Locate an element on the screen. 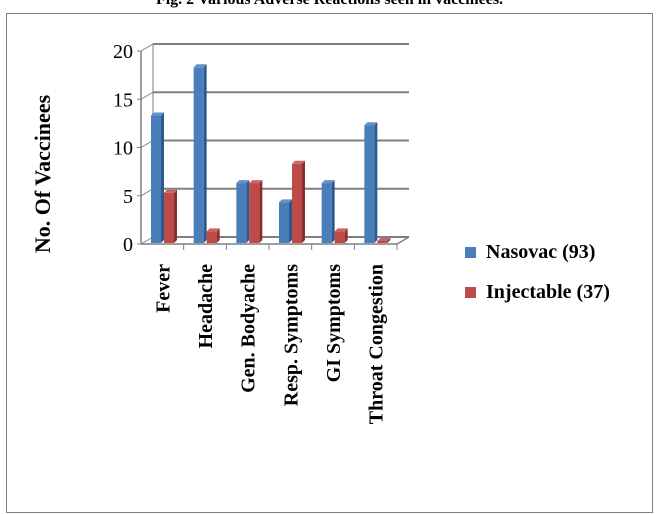 This screenshot has height=514, width=659. y-tick-label: 0 is located at coordinates (128, 245).